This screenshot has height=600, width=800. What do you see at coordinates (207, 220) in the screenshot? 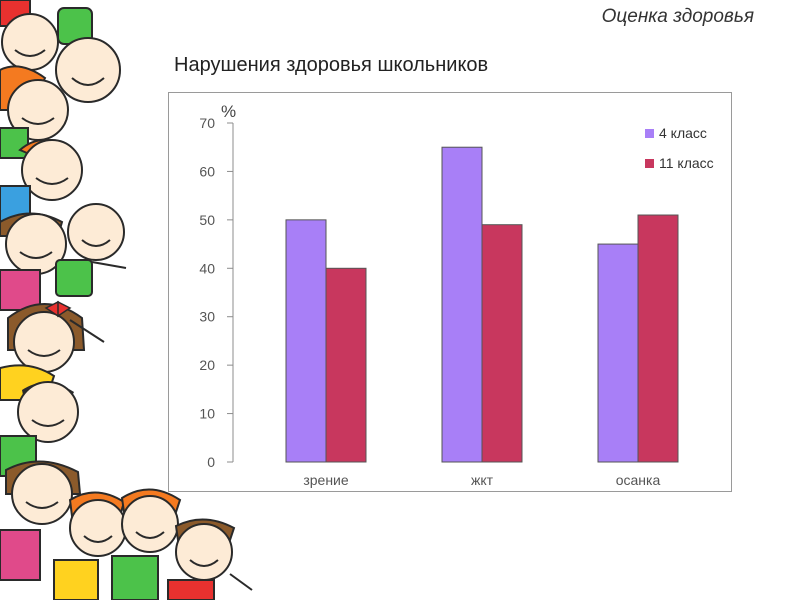
I see `y-tick-label: 50` at bounding box center [207, 220].